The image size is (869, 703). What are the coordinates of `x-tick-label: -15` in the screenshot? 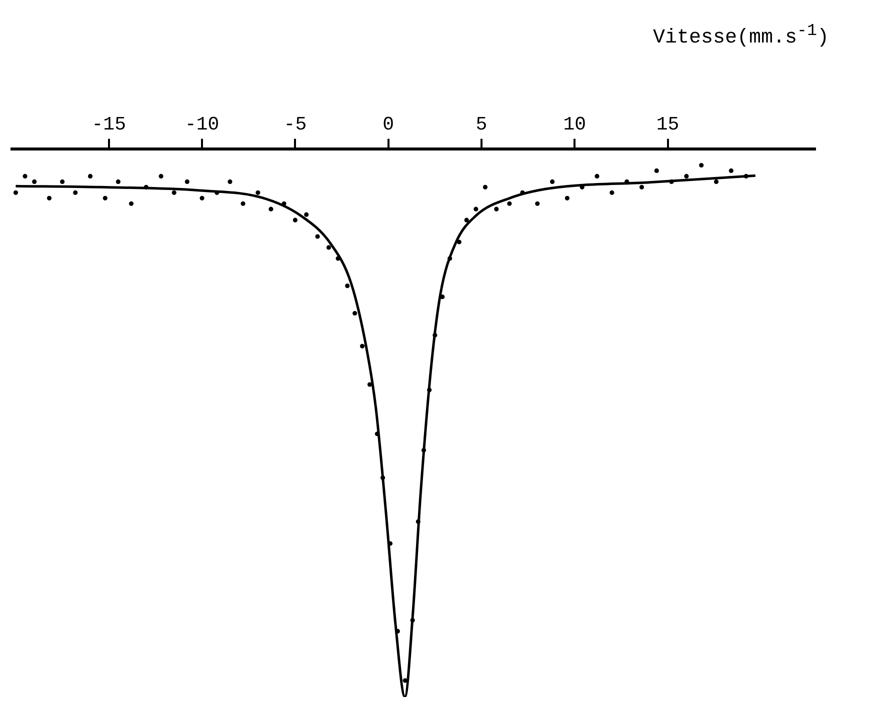 It's located at (109, 124).